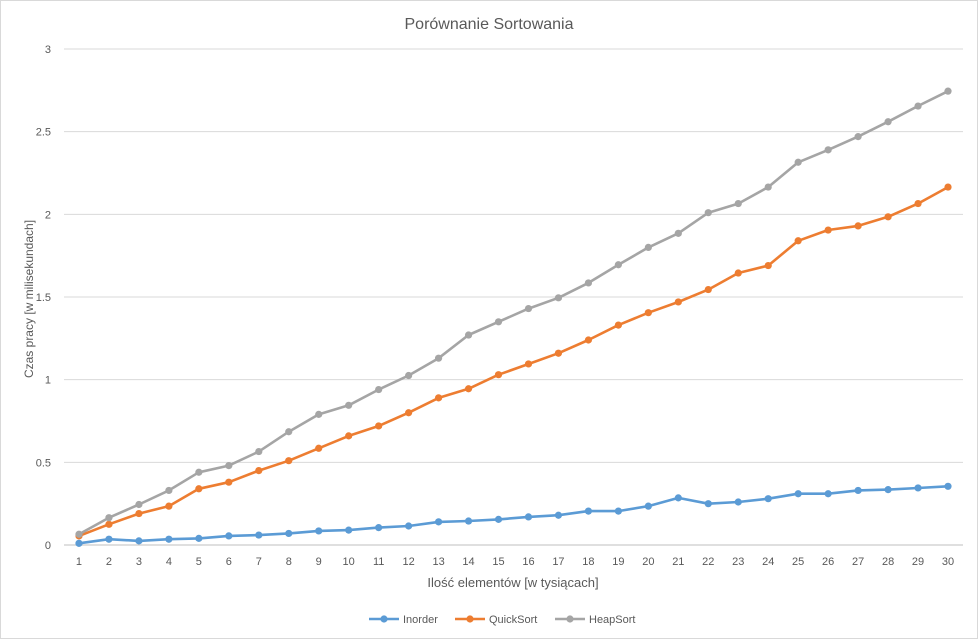 This screenshot has width=978, height=639. Describe the element at coordinates (378, 562) in the screenshot. I see `x-tick-label: 11` at that location.